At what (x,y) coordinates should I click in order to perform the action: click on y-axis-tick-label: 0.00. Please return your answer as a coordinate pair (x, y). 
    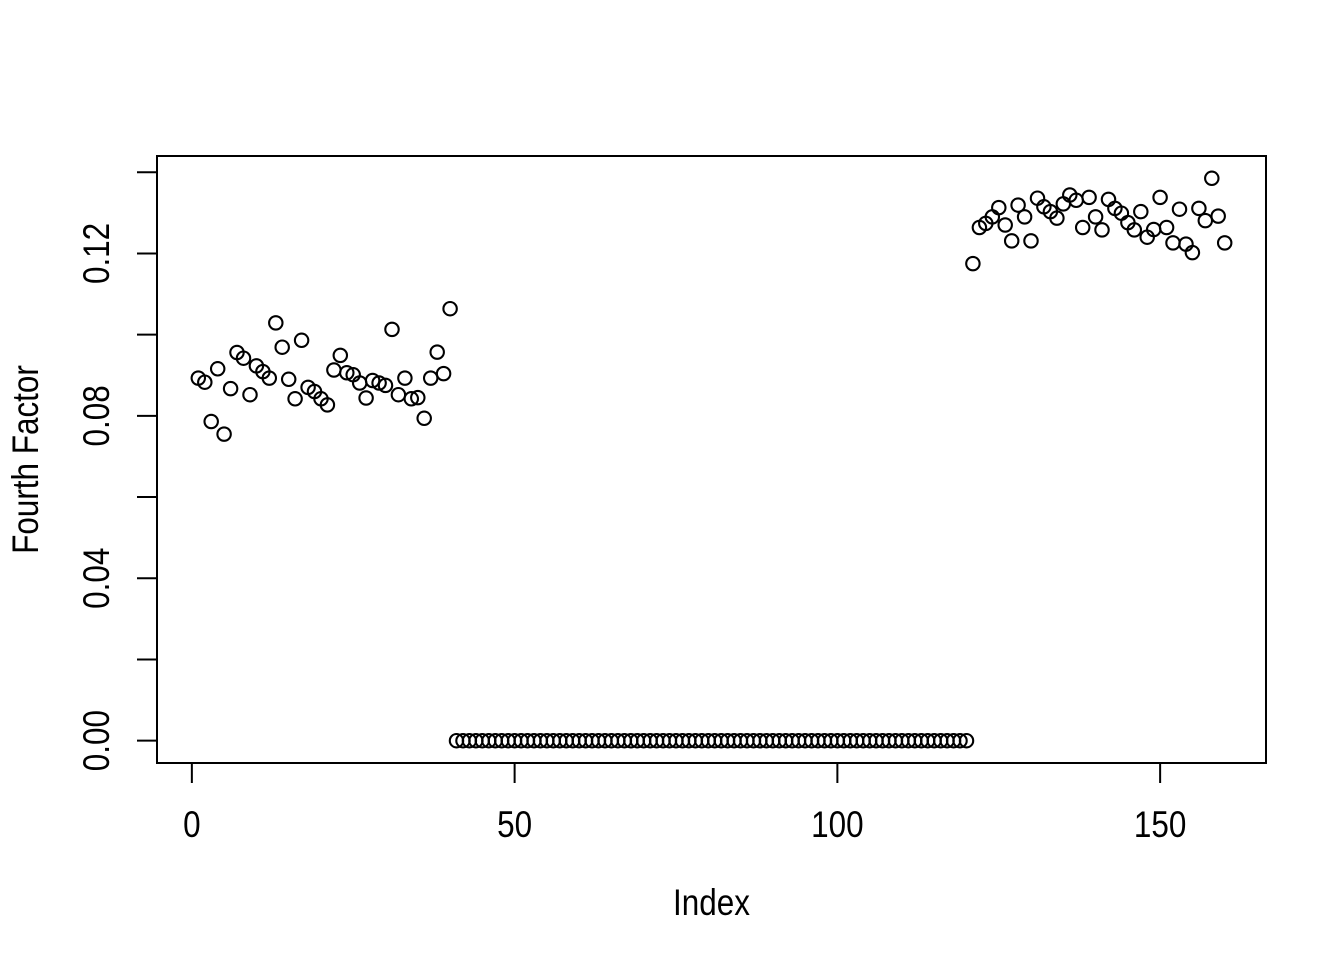
    Looking at the image, I should click on (97, 740).